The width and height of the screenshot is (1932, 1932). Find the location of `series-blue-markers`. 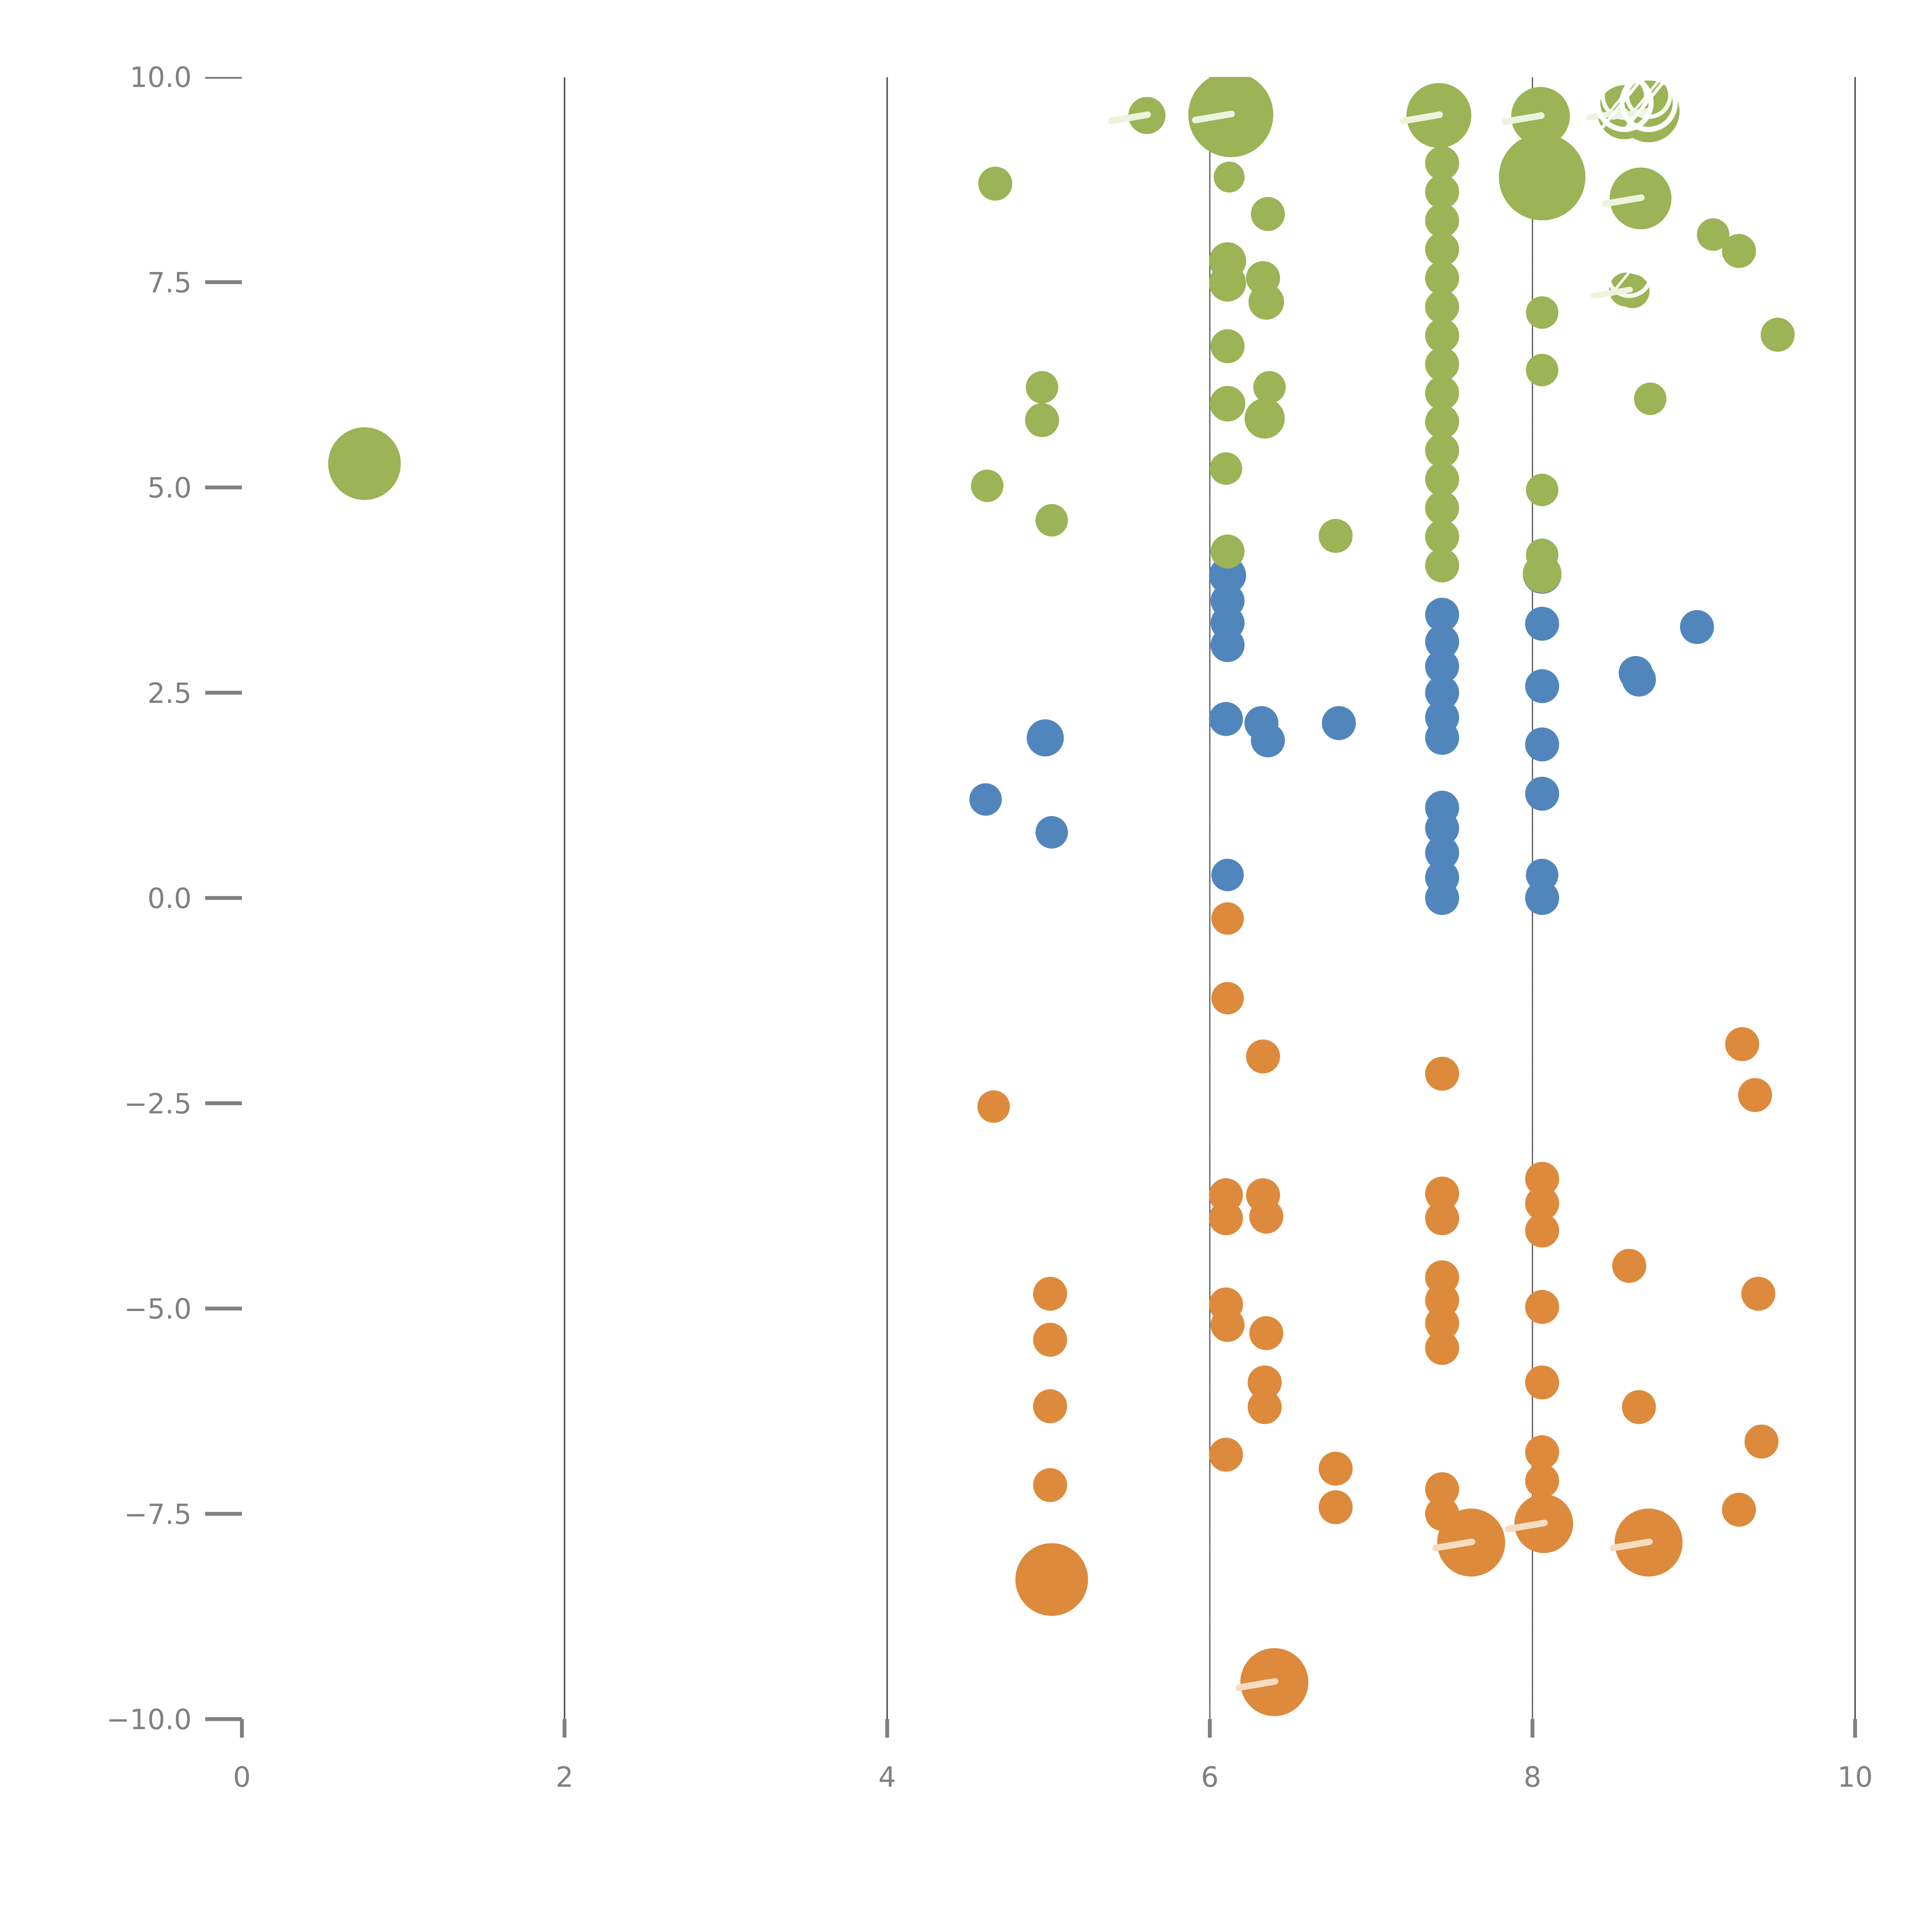

series-blue-markers is located at coordinates (1341, 735).